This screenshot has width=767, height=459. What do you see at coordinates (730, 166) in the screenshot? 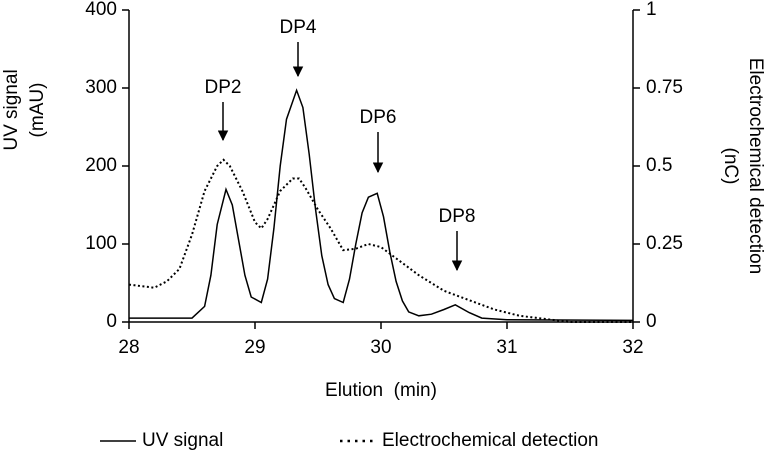
I see `y2-axis-label: (nC)` at bounding box center [730, 166].